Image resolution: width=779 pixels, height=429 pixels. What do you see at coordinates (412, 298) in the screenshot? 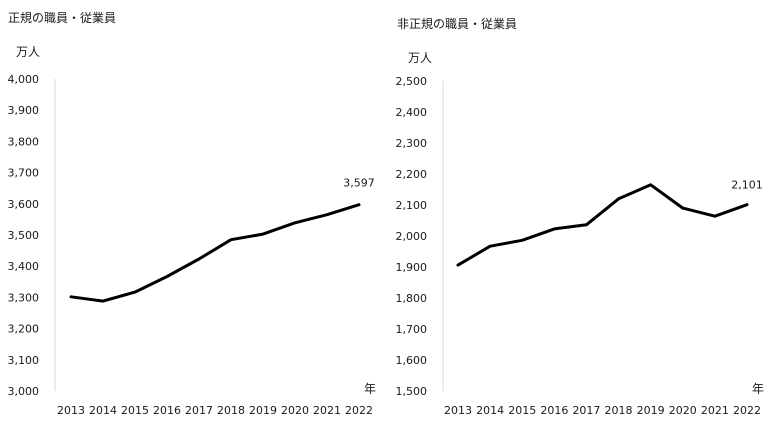
I see `y-tick-label: 1,800` at bounding box center [412, 298].